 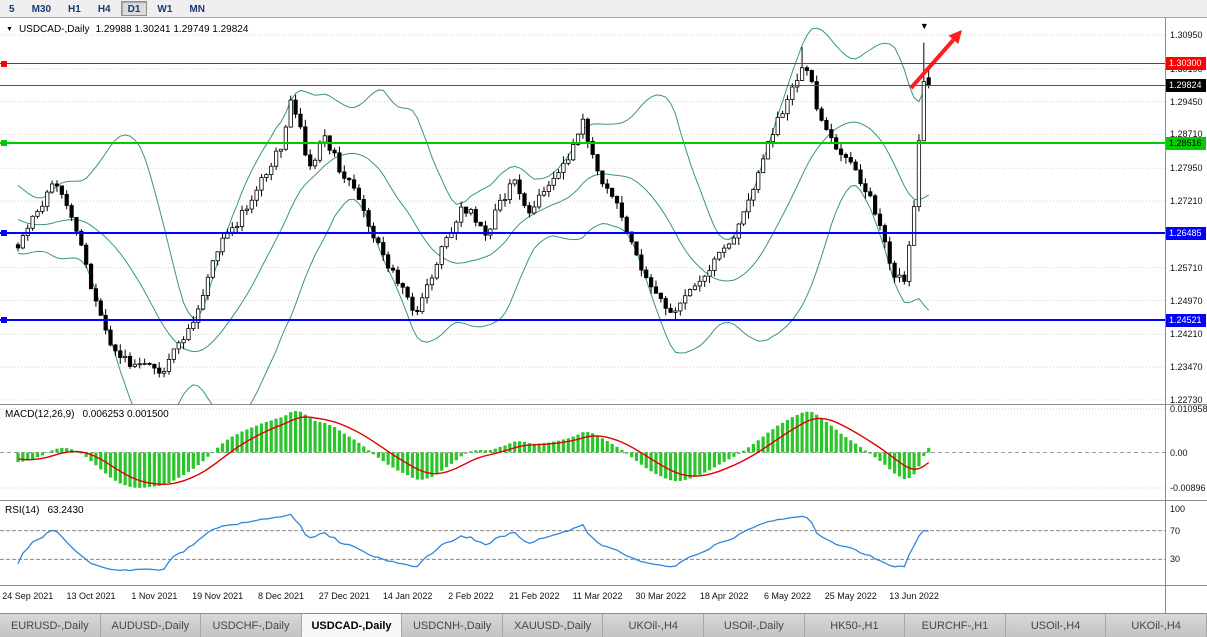 I want to click on price-axis-label: 1.22730, so click(x=1186, y=400).